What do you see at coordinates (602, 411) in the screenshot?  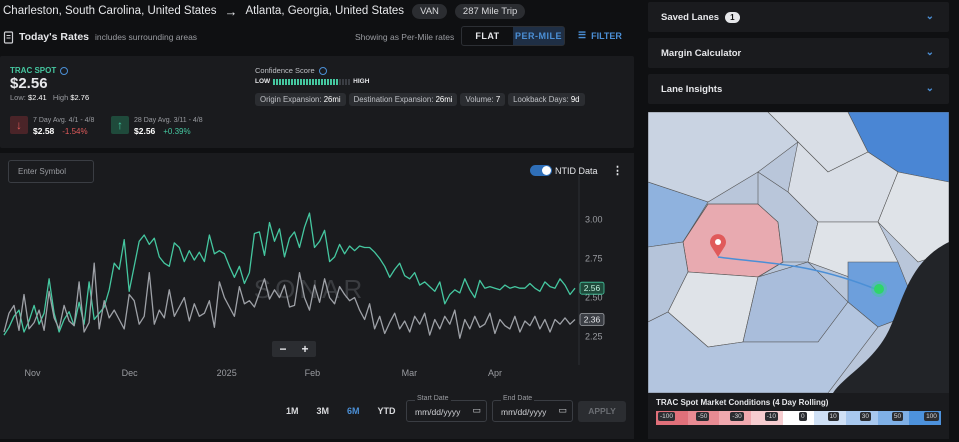 I see `apply-button: APPLY` at bounding box center [602, 411].